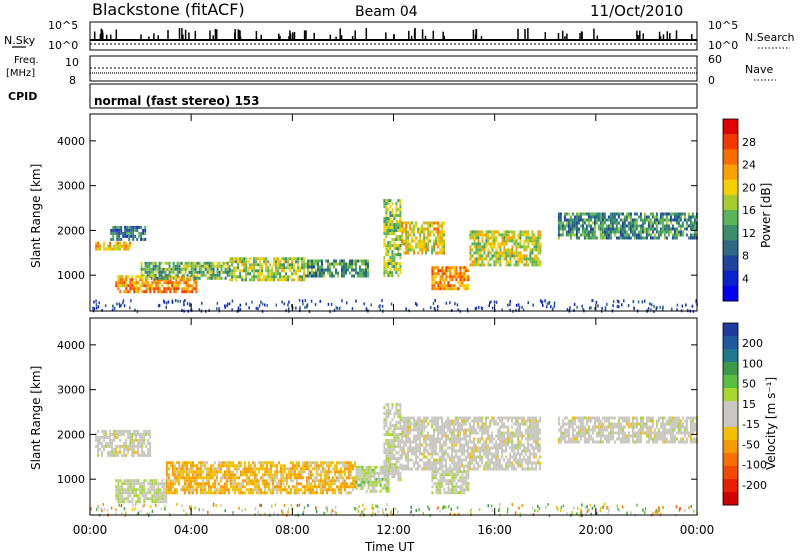 The height and width of the screenshot is (554, 800). Describe the element at coordinates (26, 60) in the screenshot. I see `freq-label-line1: Freq.` at that location.